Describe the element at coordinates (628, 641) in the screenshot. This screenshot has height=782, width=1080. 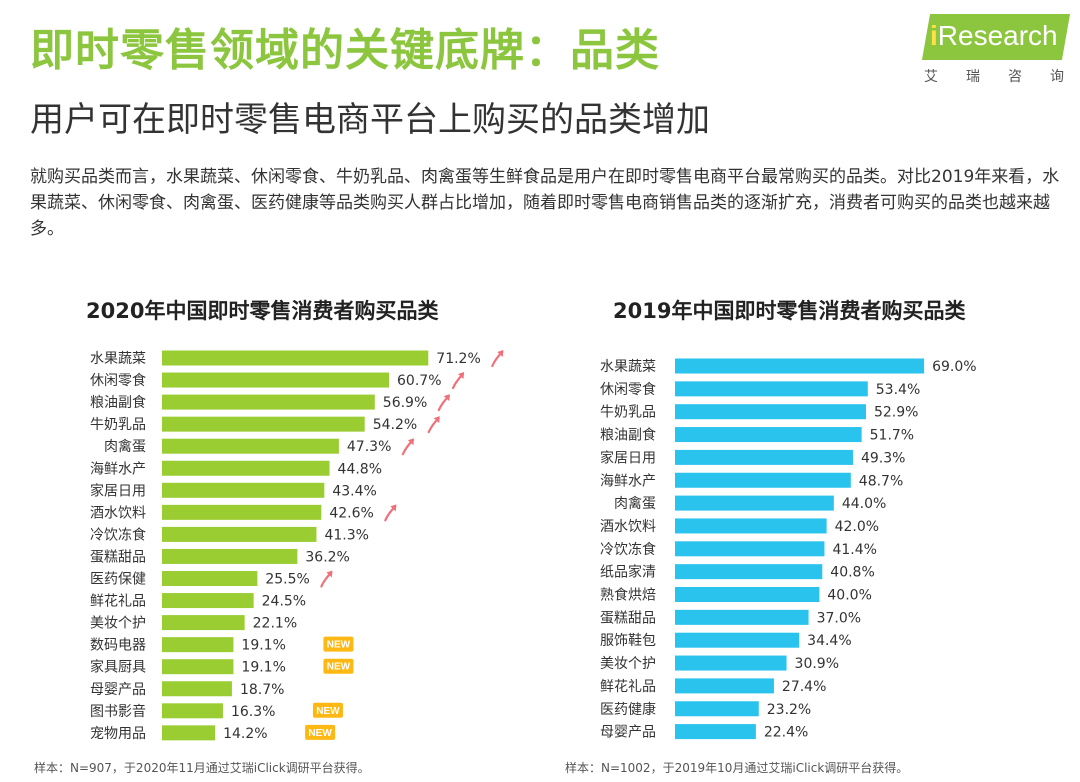
I see `category-label: 服饰鞋包` at that location.